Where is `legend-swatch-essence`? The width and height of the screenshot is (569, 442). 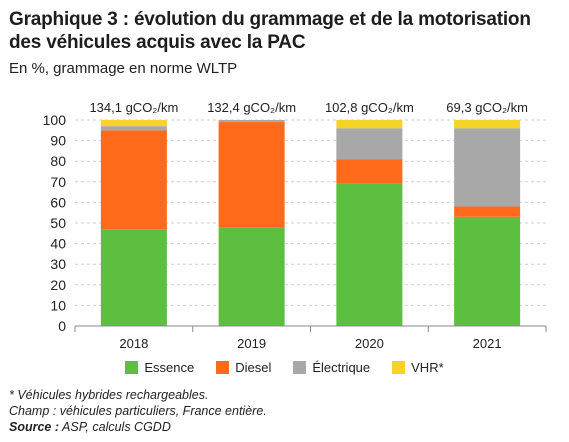 legend-swatch-essence is located at coordinates (132, 367).